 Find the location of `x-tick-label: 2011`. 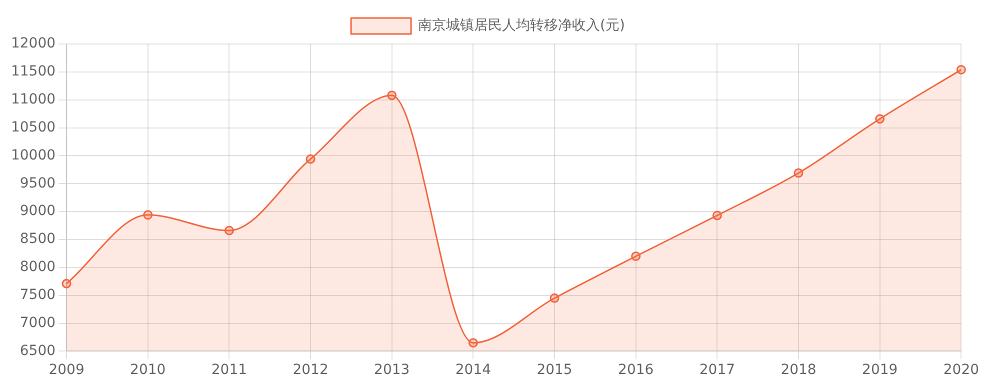

x-tick-label: 2011 is located at coordinates (229, 370).